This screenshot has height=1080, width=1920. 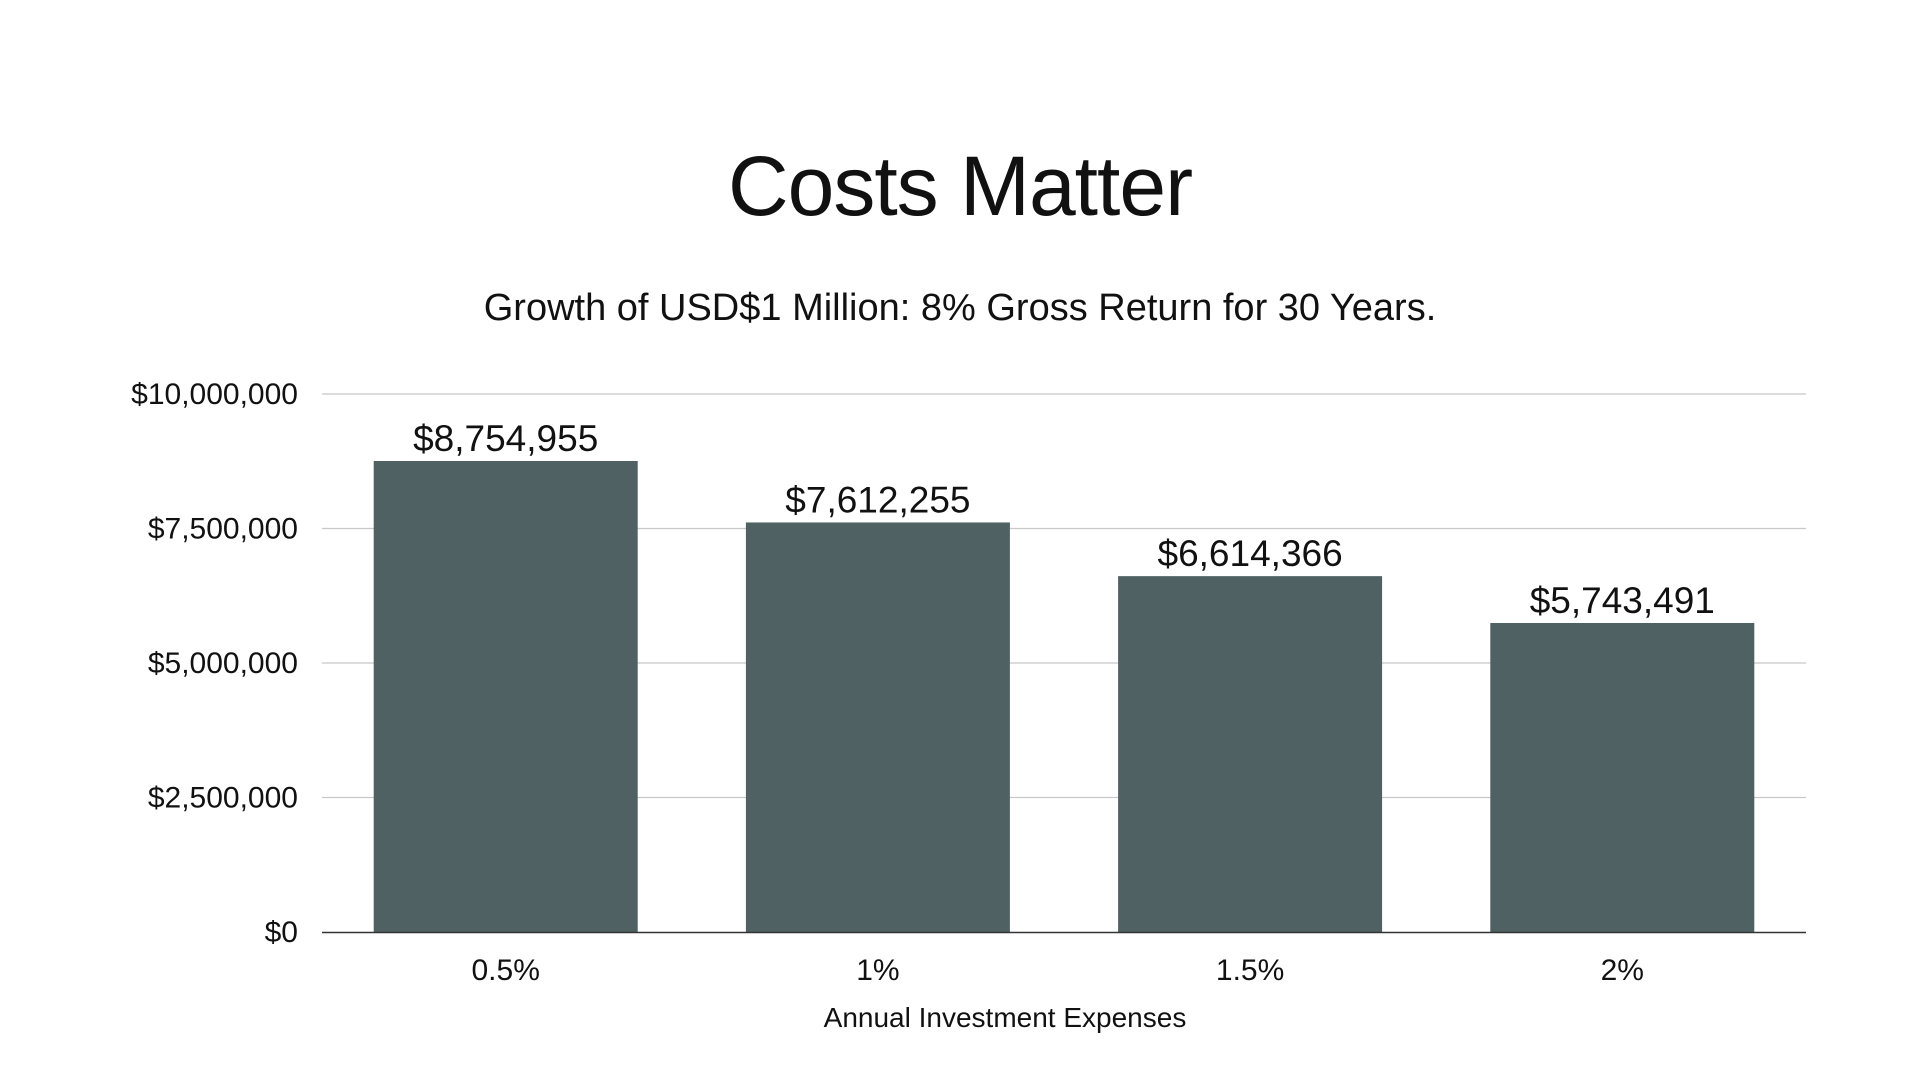 What do you see at coordinates (1058, 970) in the screenshot?
I see `x-axis-ticks: 0.5% 1% 1.5% 2%` at bounding box center [1058, 970].